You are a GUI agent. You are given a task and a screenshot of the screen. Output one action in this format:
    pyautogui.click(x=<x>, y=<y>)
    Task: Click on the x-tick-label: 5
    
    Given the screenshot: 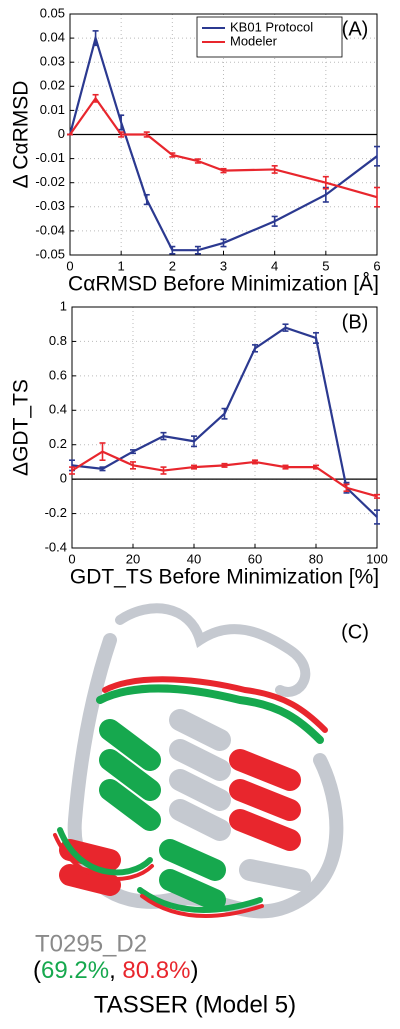 What is the action you would take?
    pyautogui.click(x=325, y=265)
    